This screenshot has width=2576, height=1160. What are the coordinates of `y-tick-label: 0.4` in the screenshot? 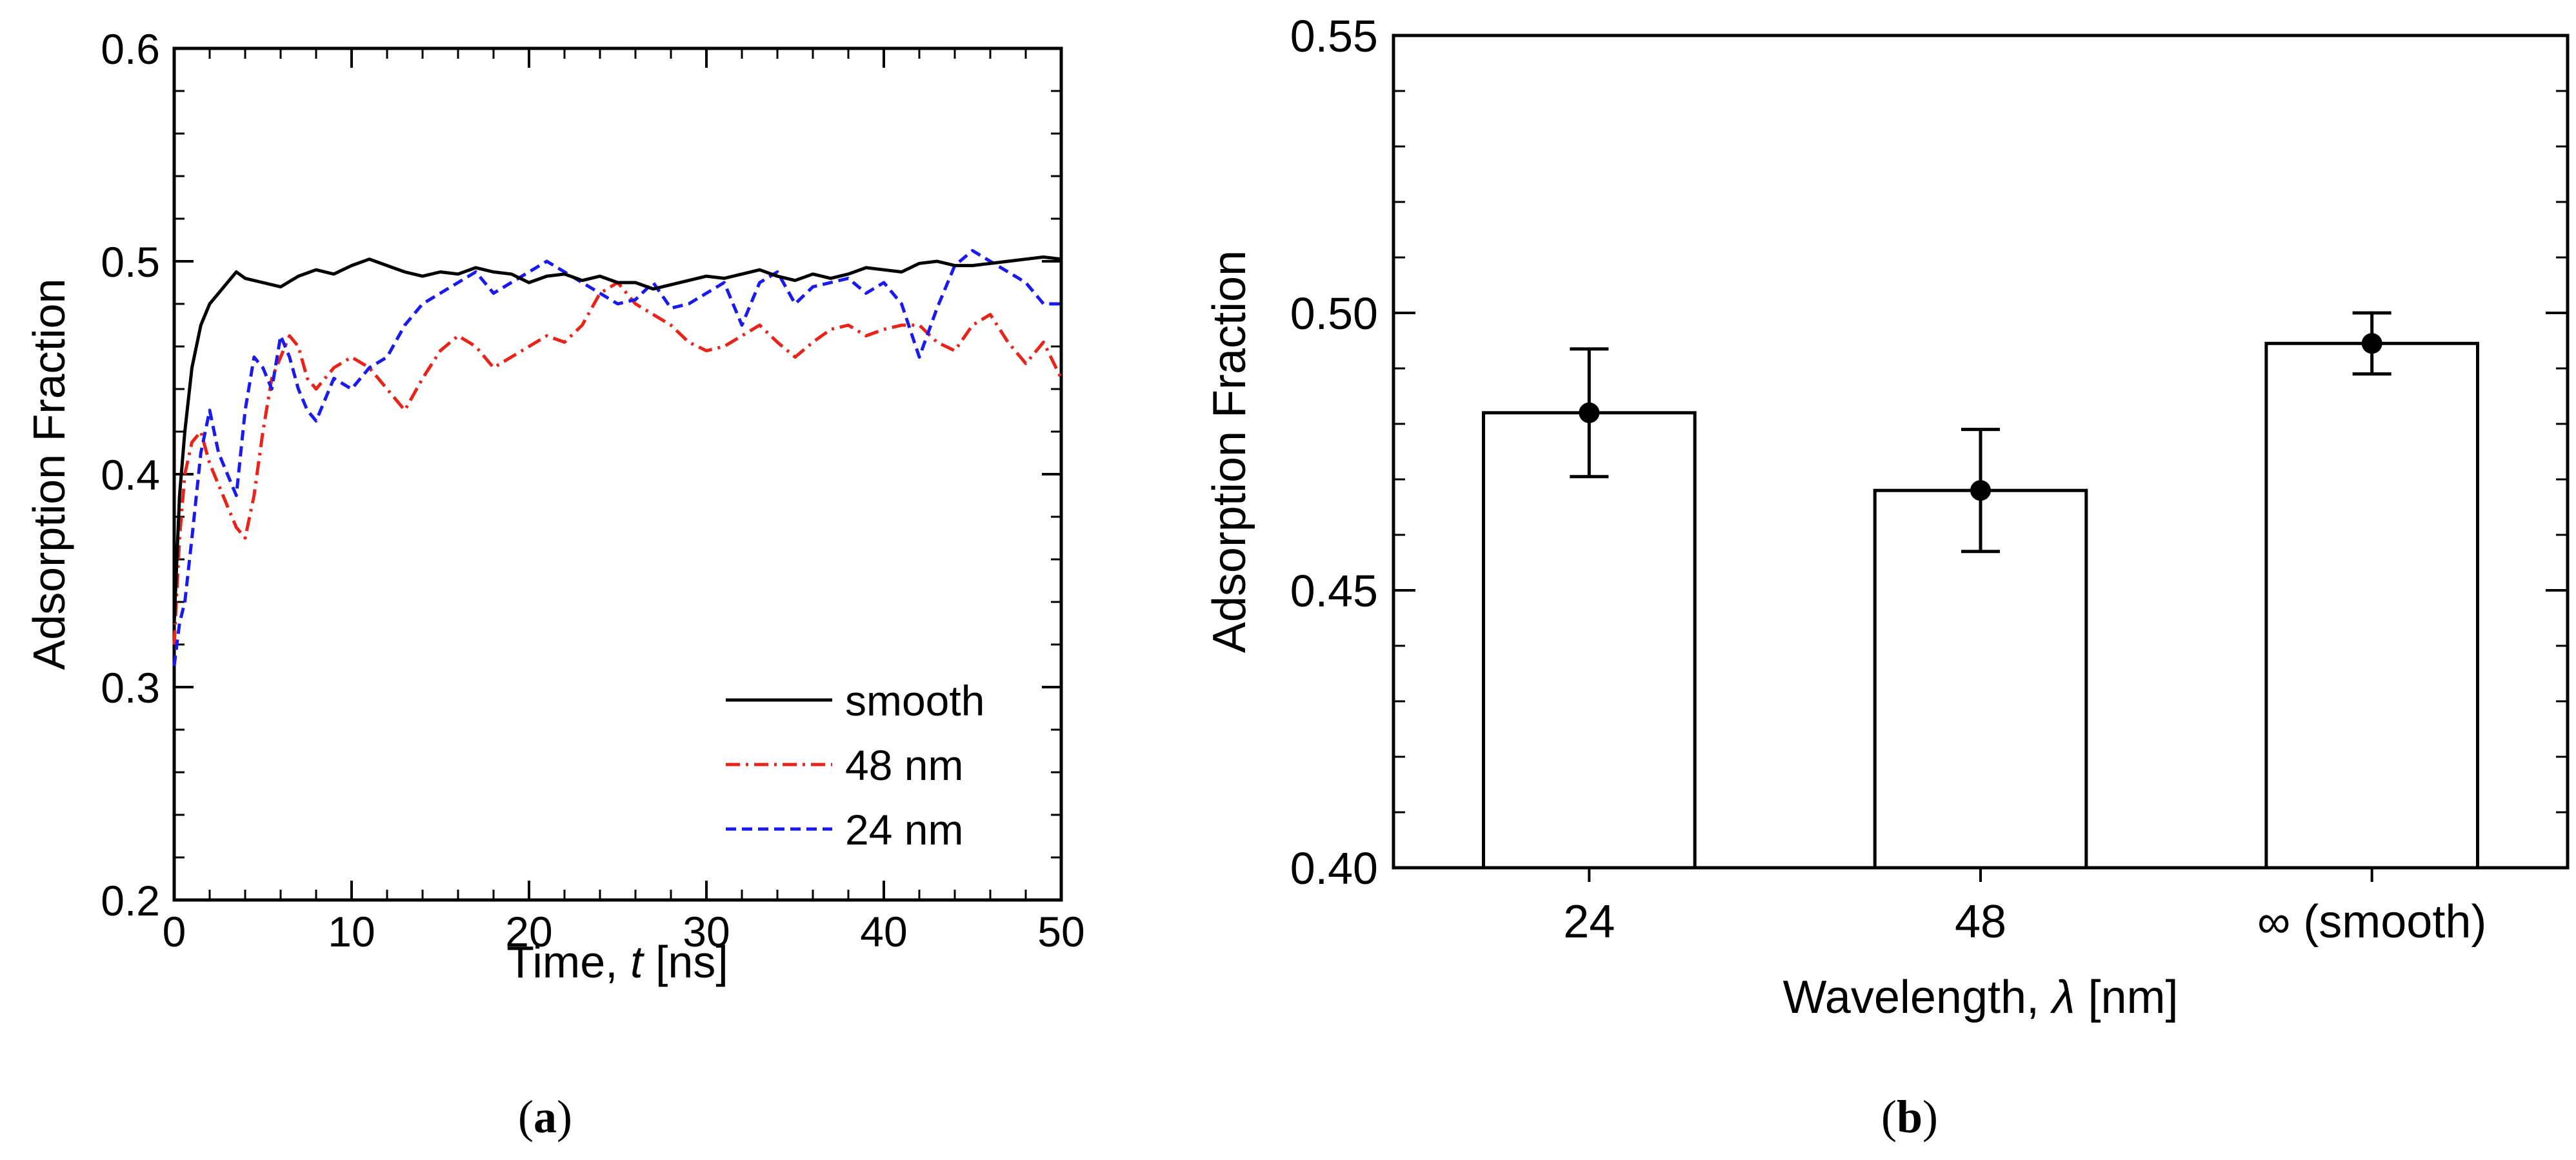 It's located at (130, 475).